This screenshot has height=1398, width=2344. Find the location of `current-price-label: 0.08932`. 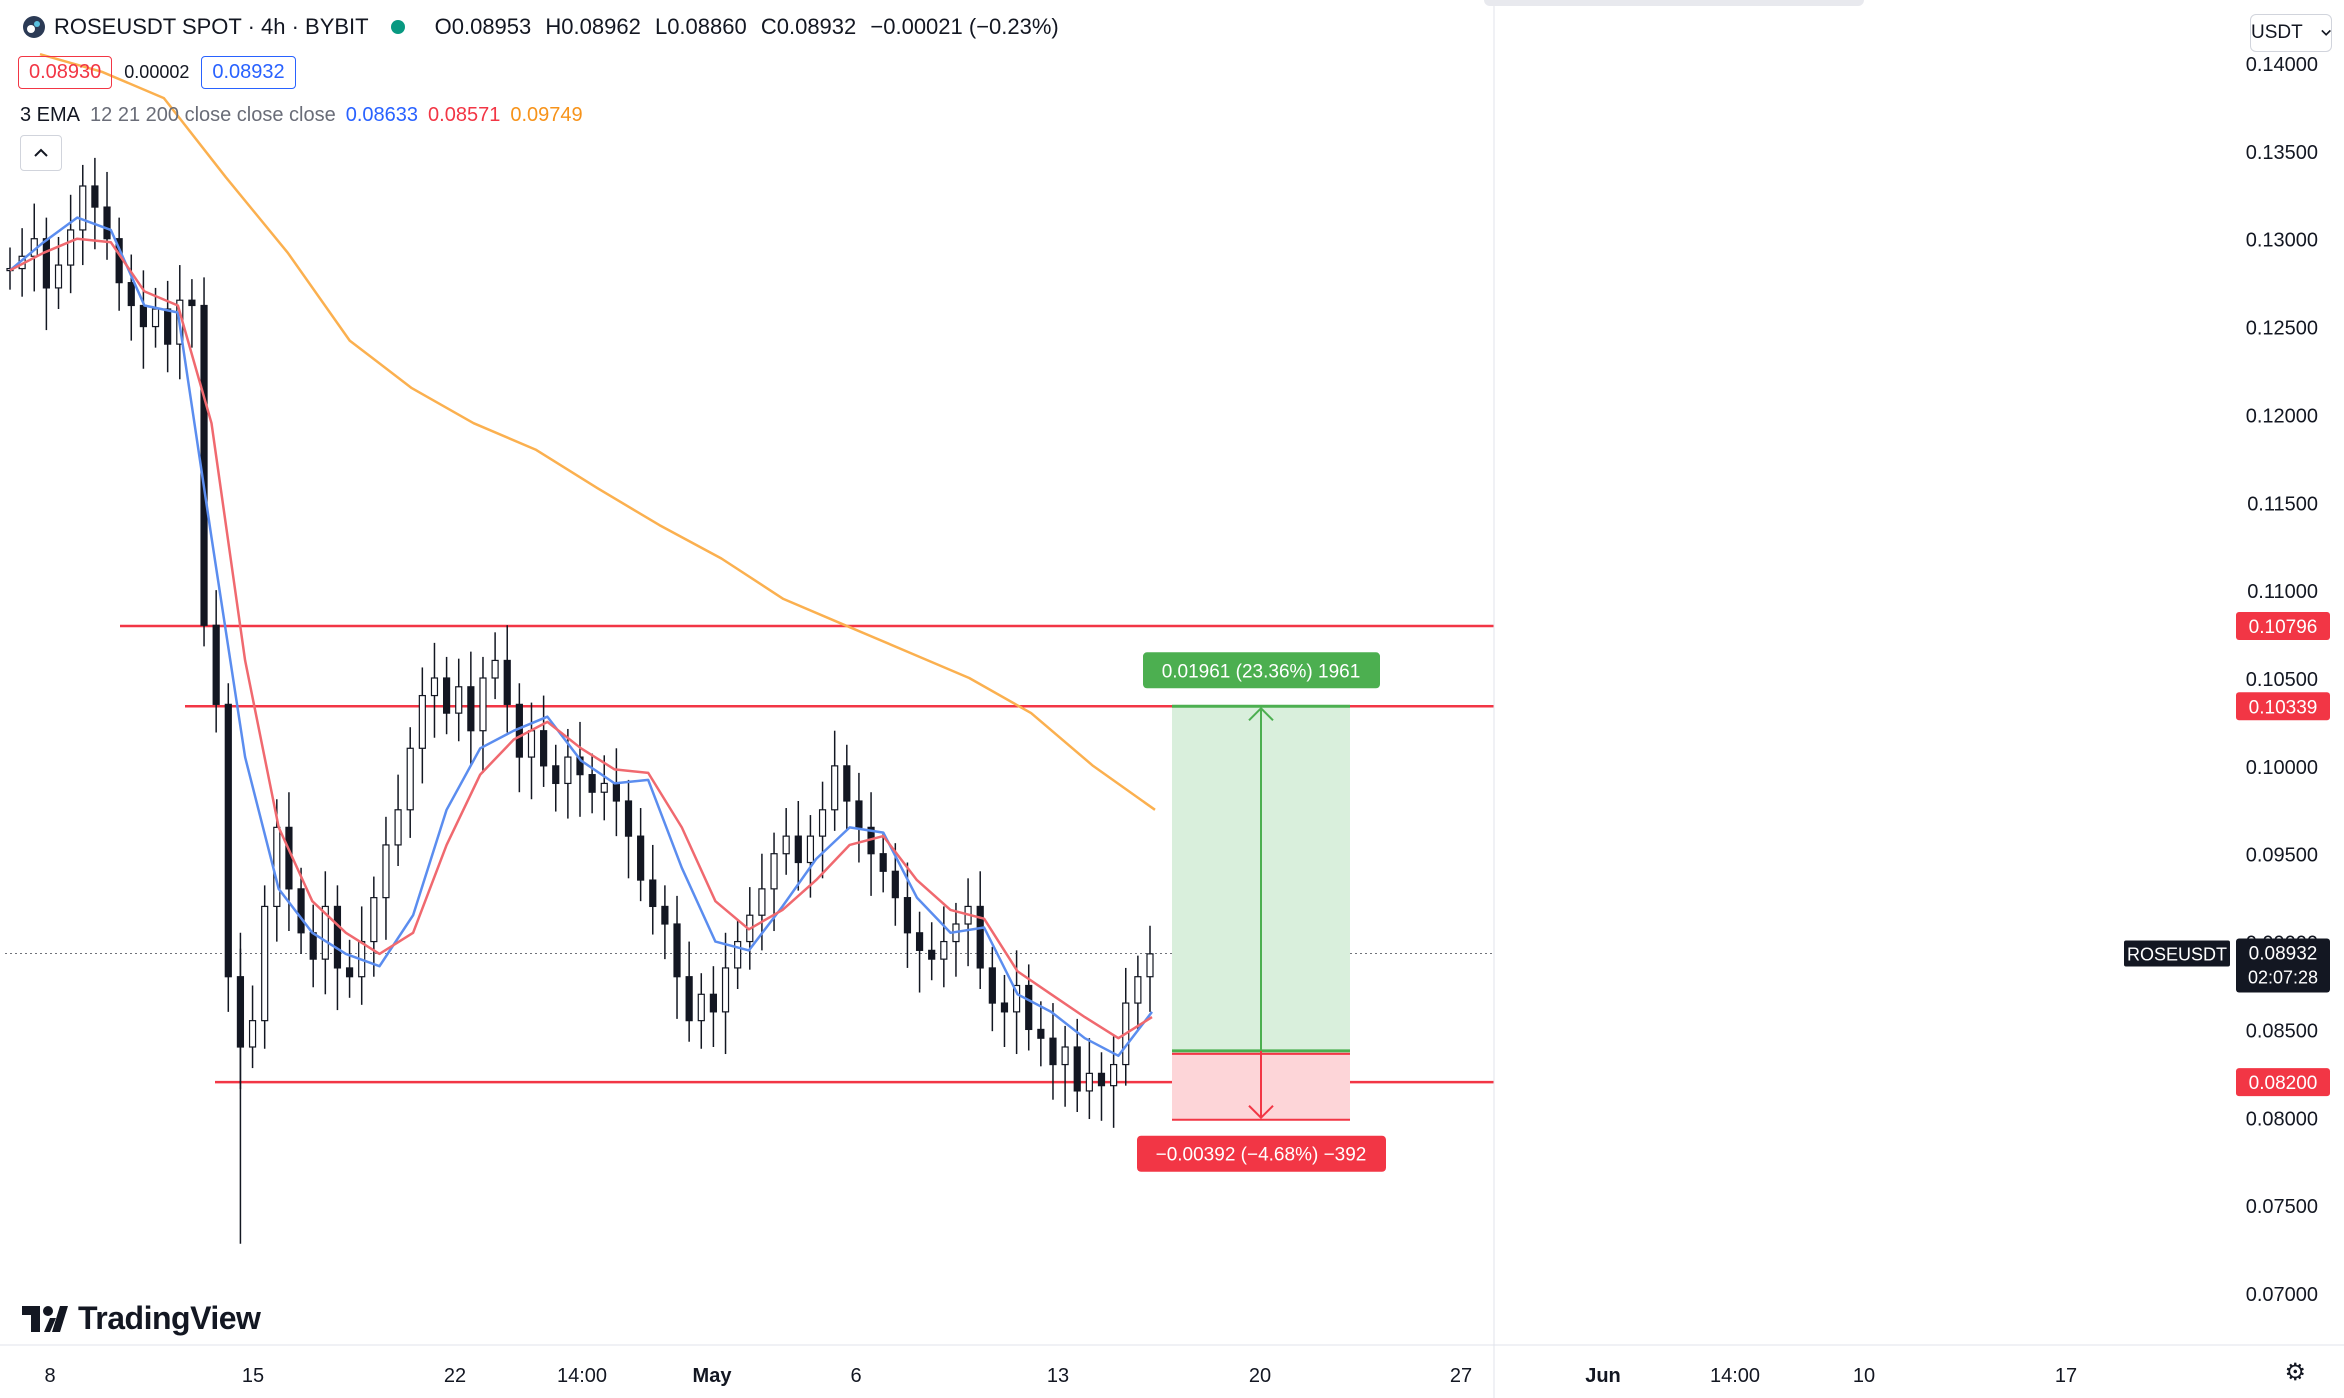

current-price-label: 0.08932 is located at coordinates (2283, 954).